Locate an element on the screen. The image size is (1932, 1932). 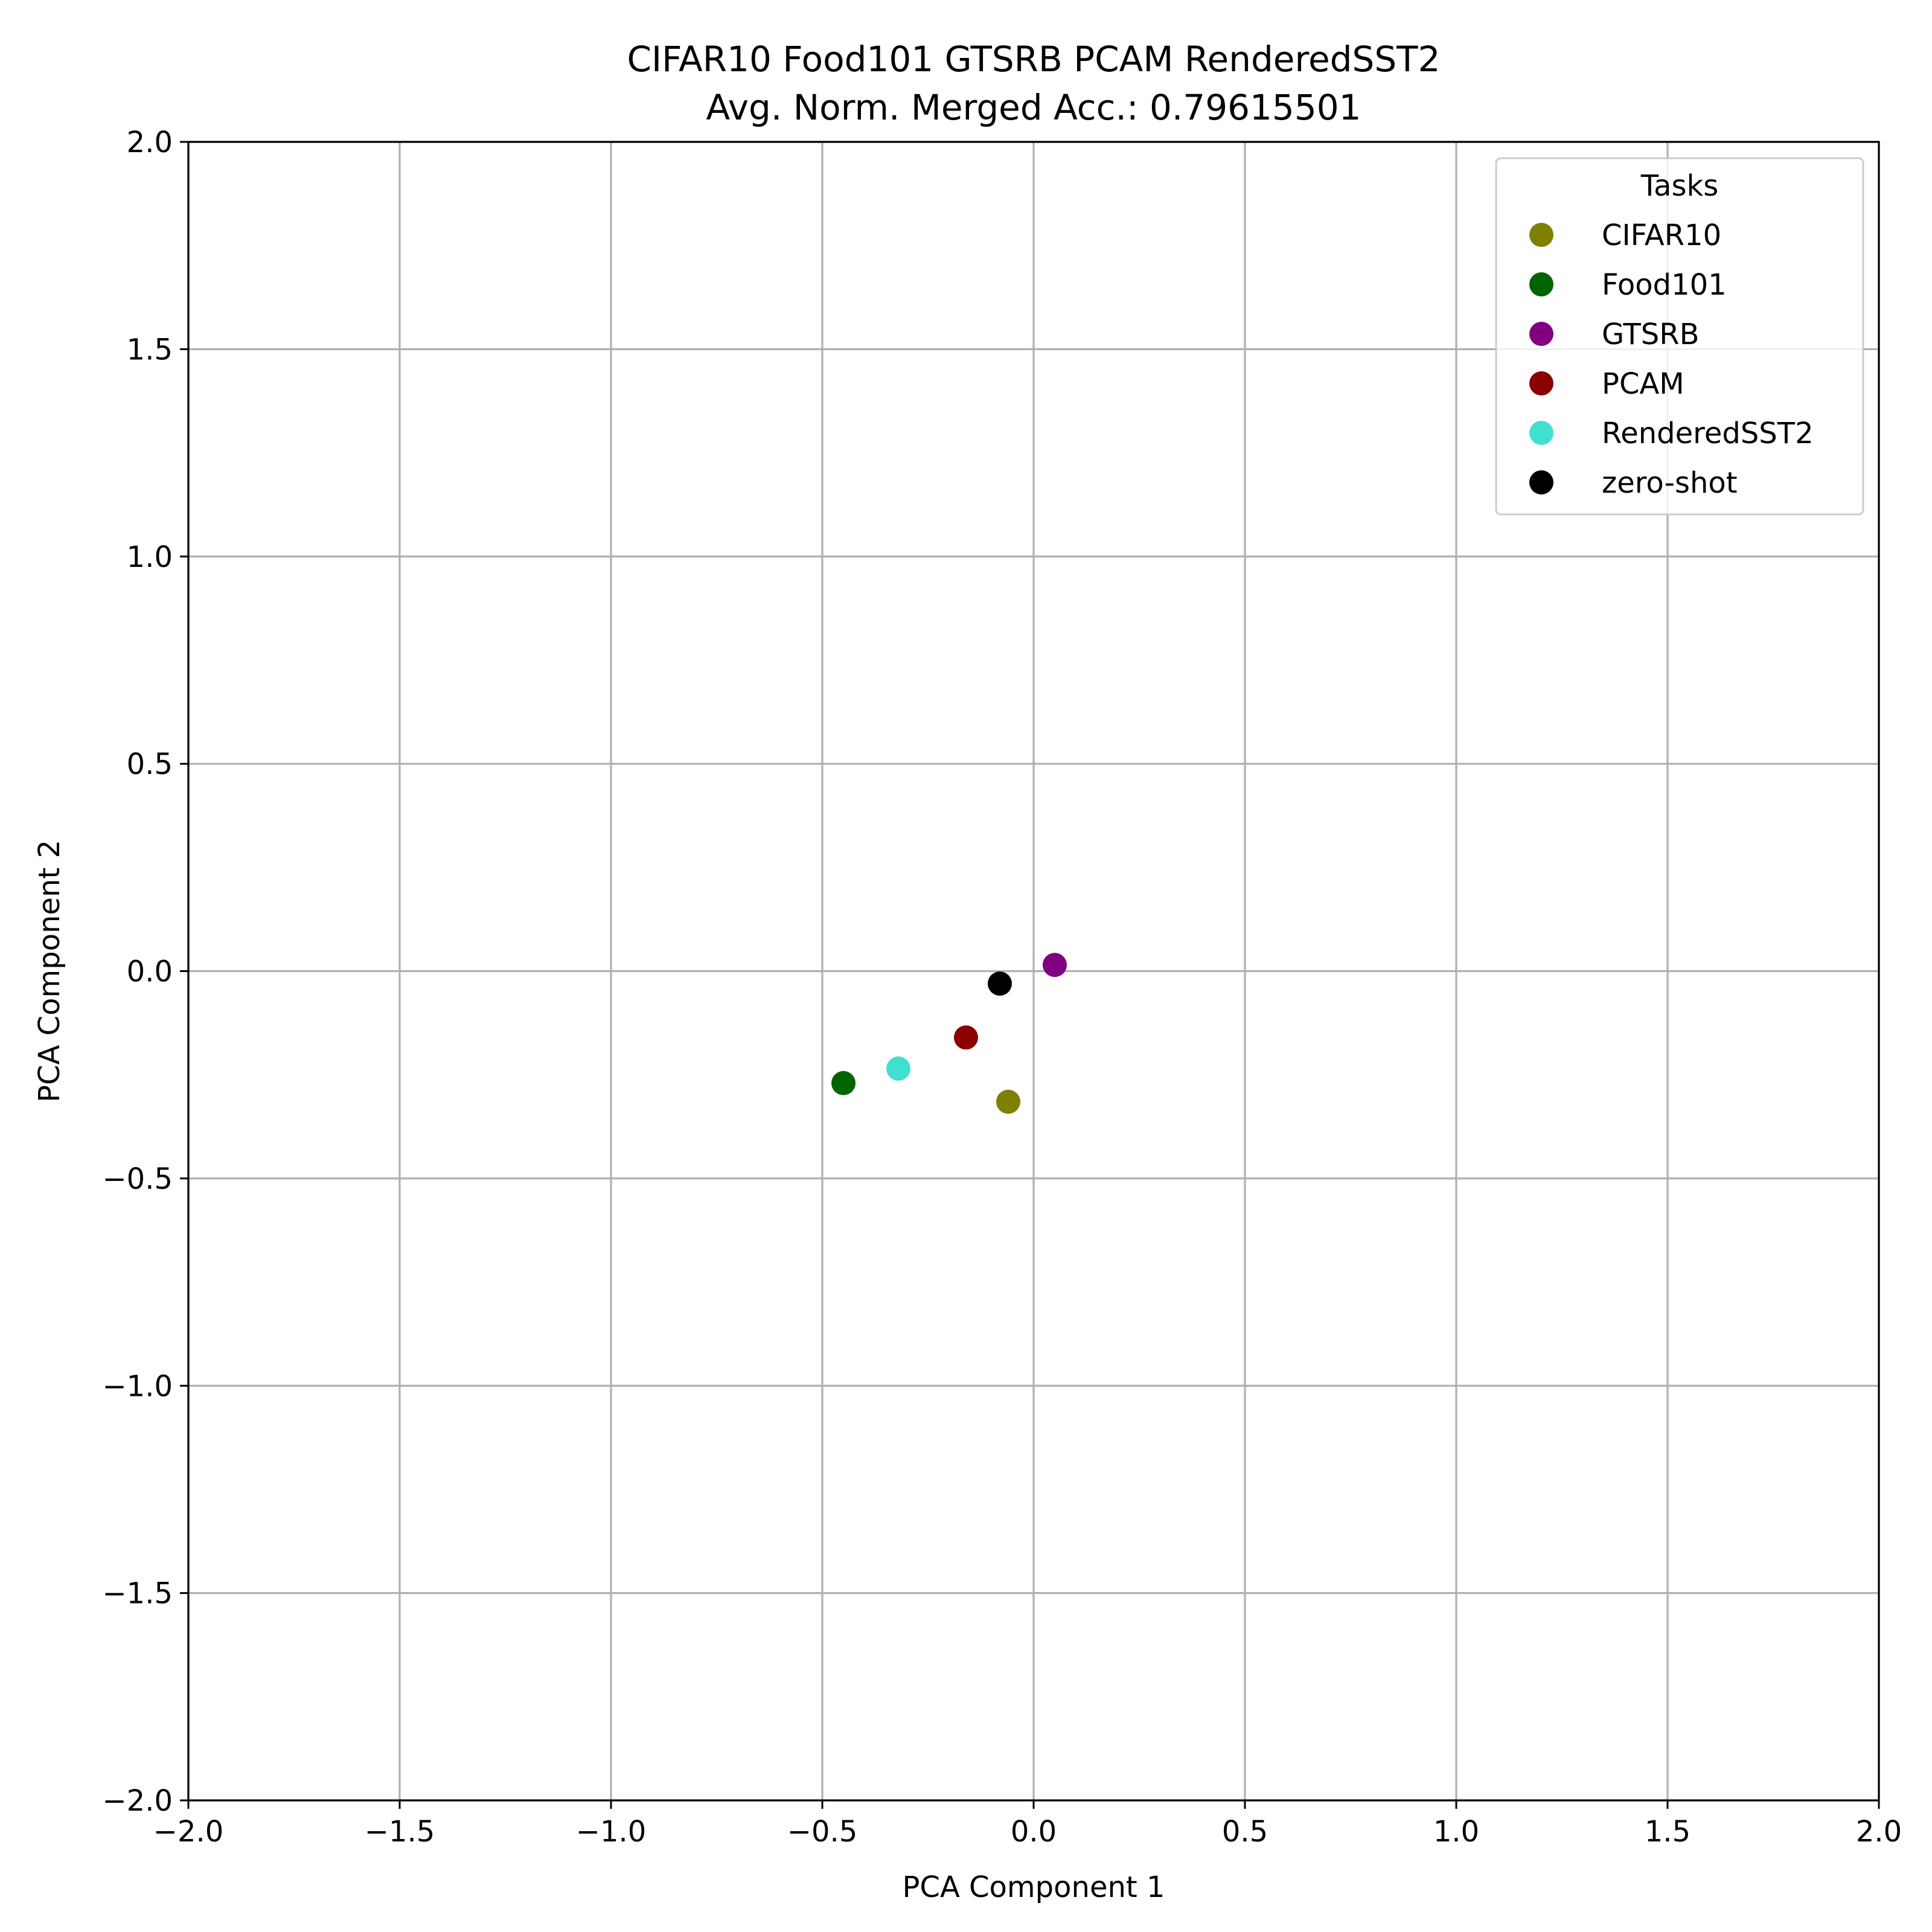
legend-marker-renderedsst2 is located at coordinates (1541, 433).